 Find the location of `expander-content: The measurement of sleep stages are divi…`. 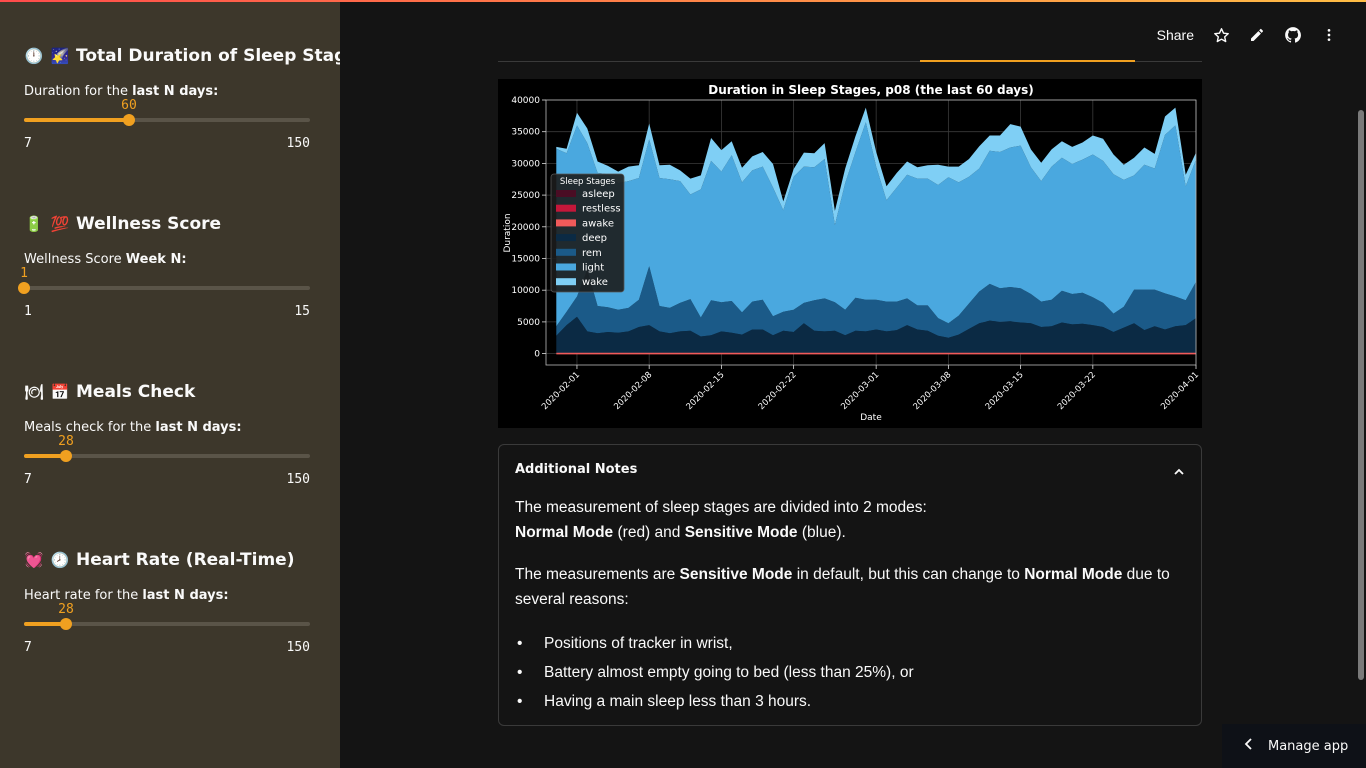

expander-content: The measurement of sleep stages are divi… is located at coordinates (845, 605).